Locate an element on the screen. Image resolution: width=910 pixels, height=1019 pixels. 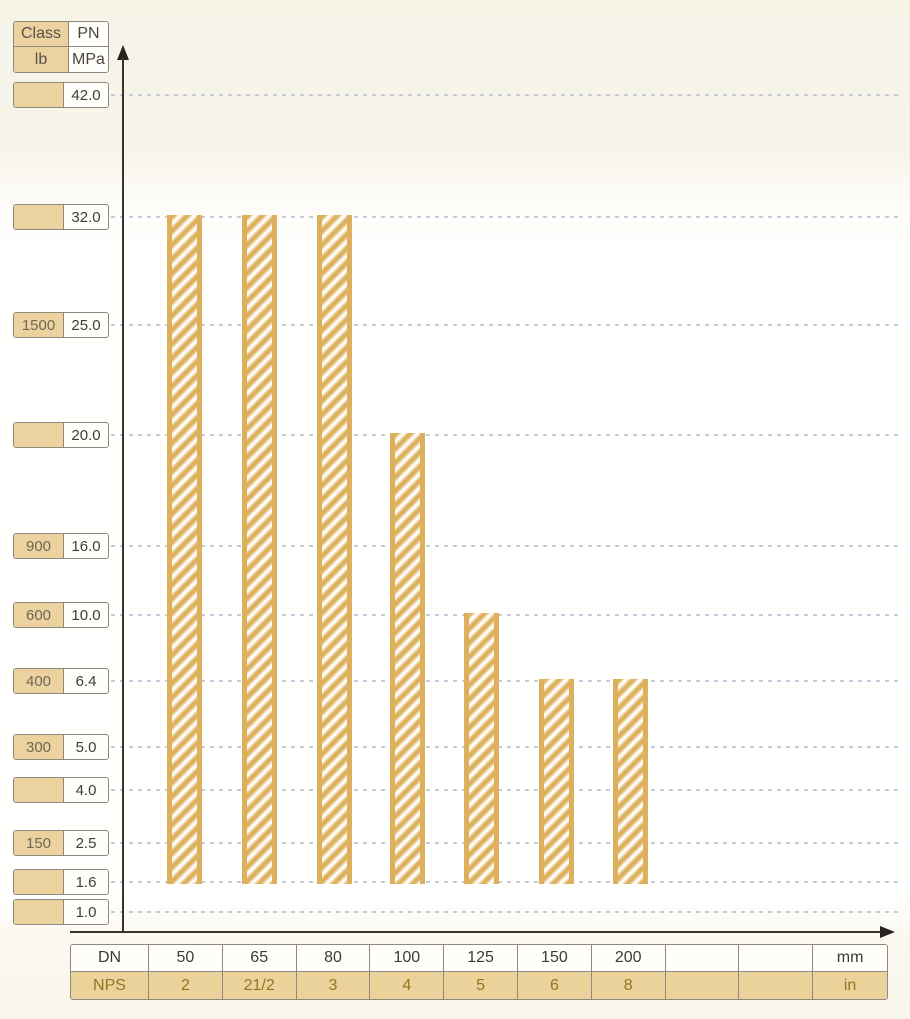
y-tick-box: 400 6.4 is located at coordinates (61, 681).